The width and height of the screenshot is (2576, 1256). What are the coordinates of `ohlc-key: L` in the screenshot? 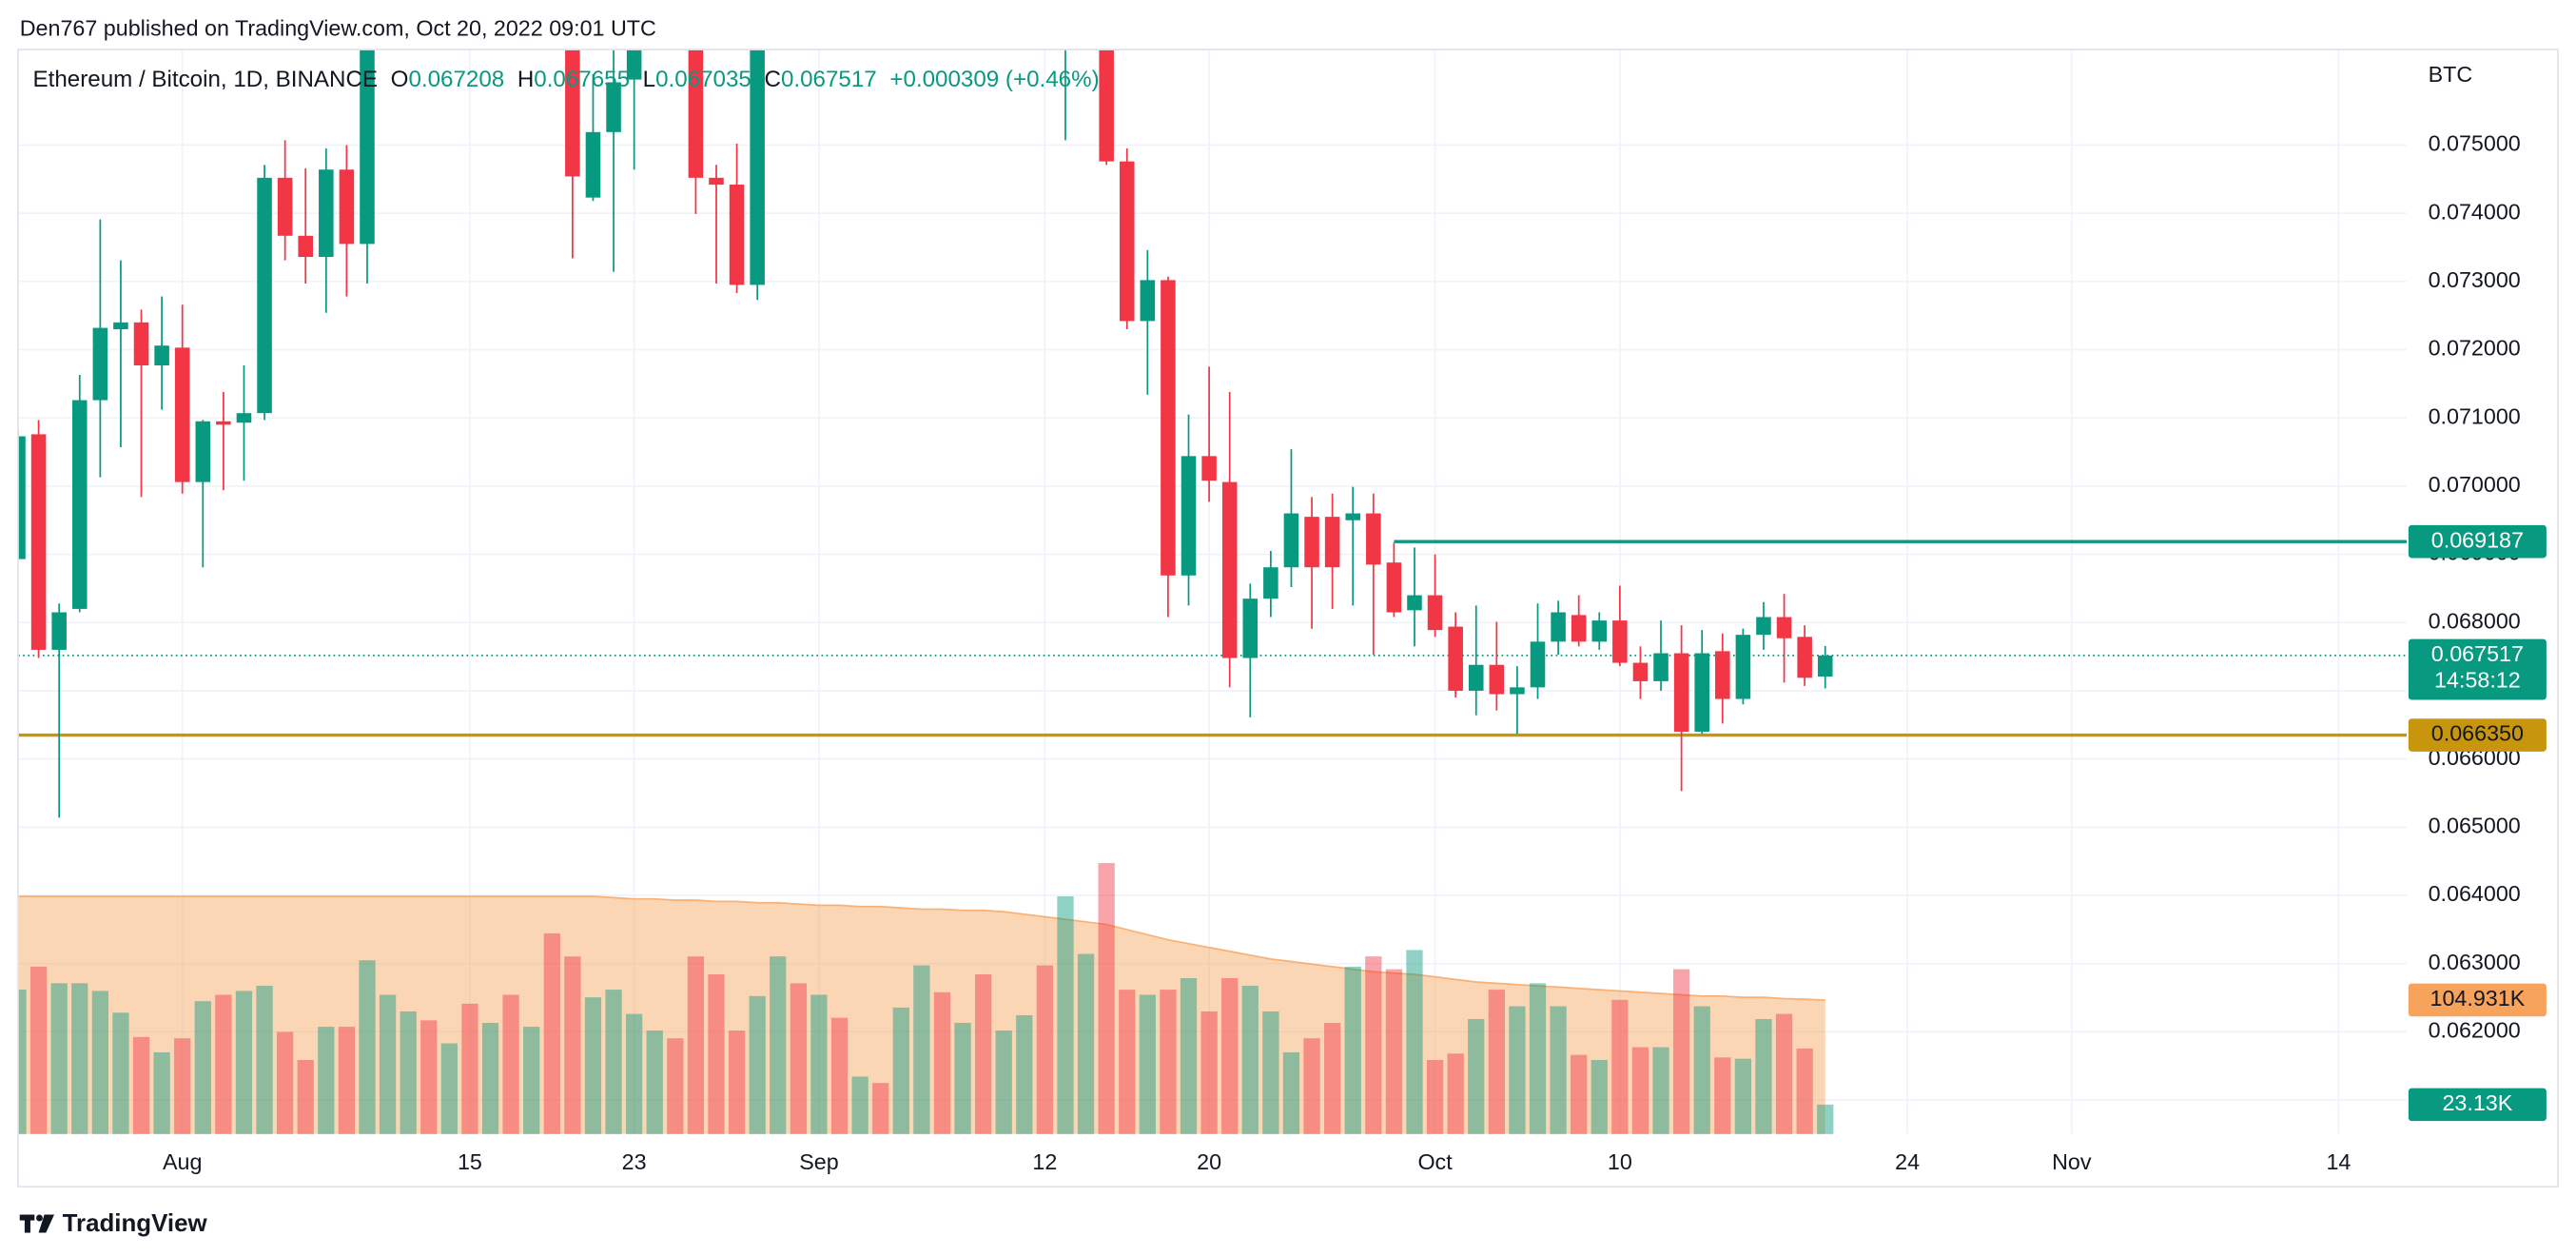 It's located at (649, 79).